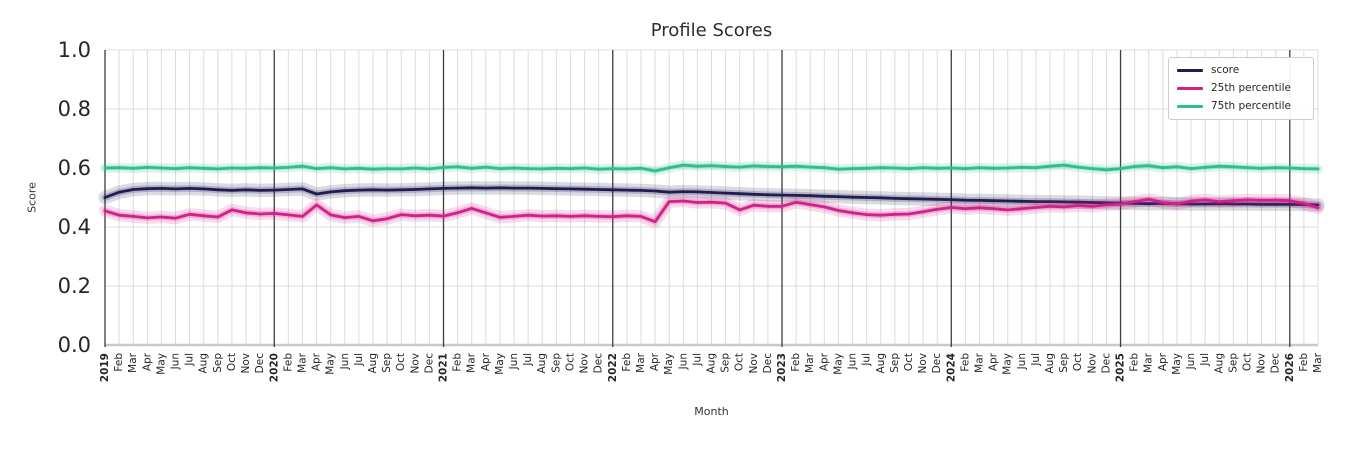 This screenshot has width=1350, height=450. Describe the element at coordinates (711, 168) in the screenshot. I see `series-line-75th-percentile` at that location.